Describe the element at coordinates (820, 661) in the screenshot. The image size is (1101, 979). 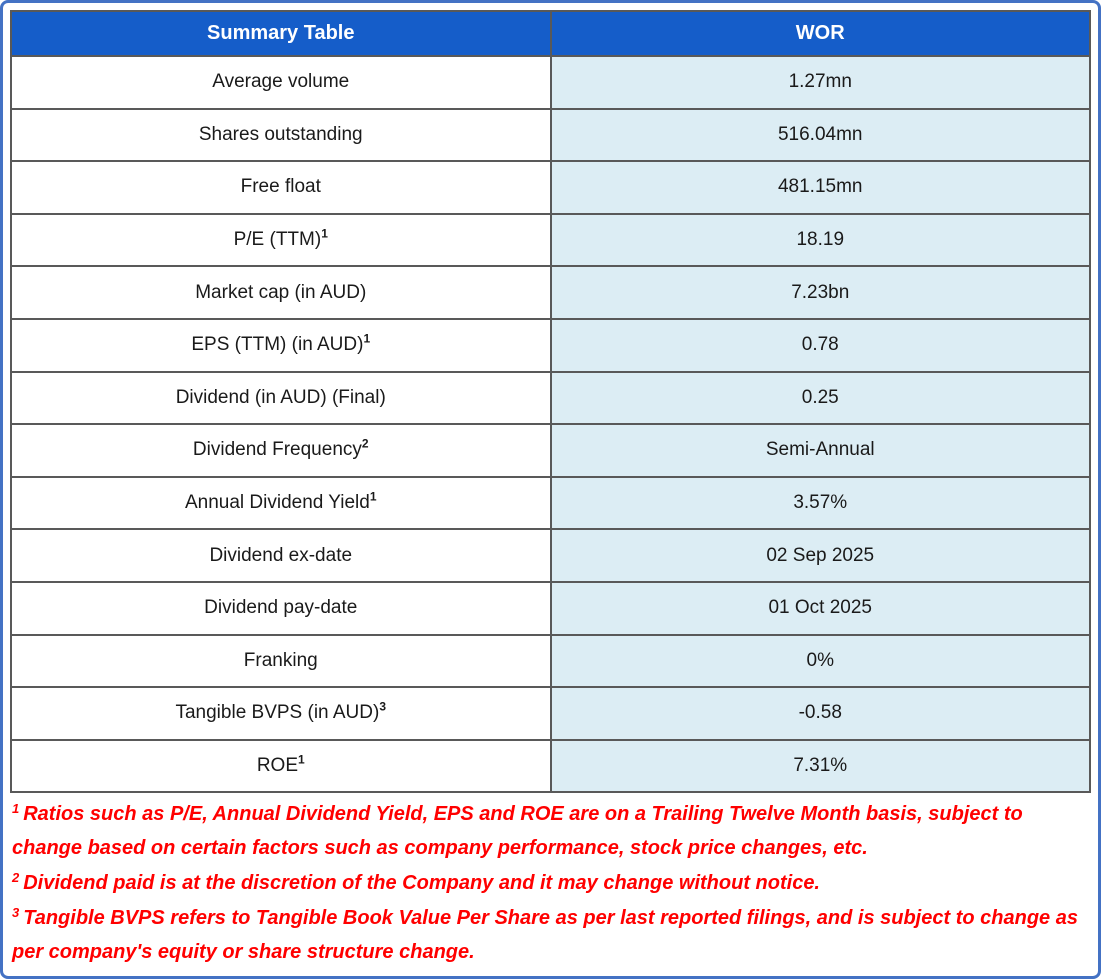
I see `metric-value-cell: 0%` at that location.